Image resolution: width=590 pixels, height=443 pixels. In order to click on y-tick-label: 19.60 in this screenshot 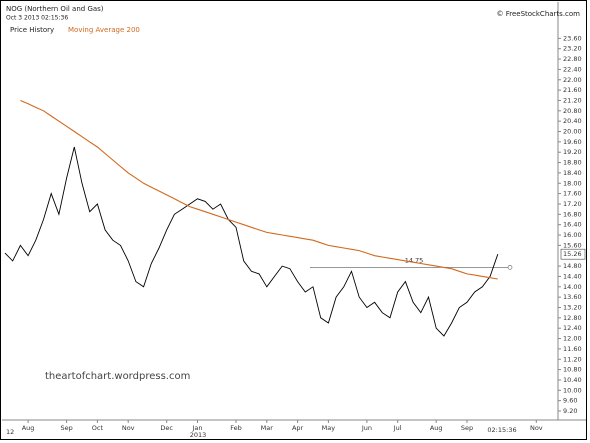, I will do `click(572, 142)`.